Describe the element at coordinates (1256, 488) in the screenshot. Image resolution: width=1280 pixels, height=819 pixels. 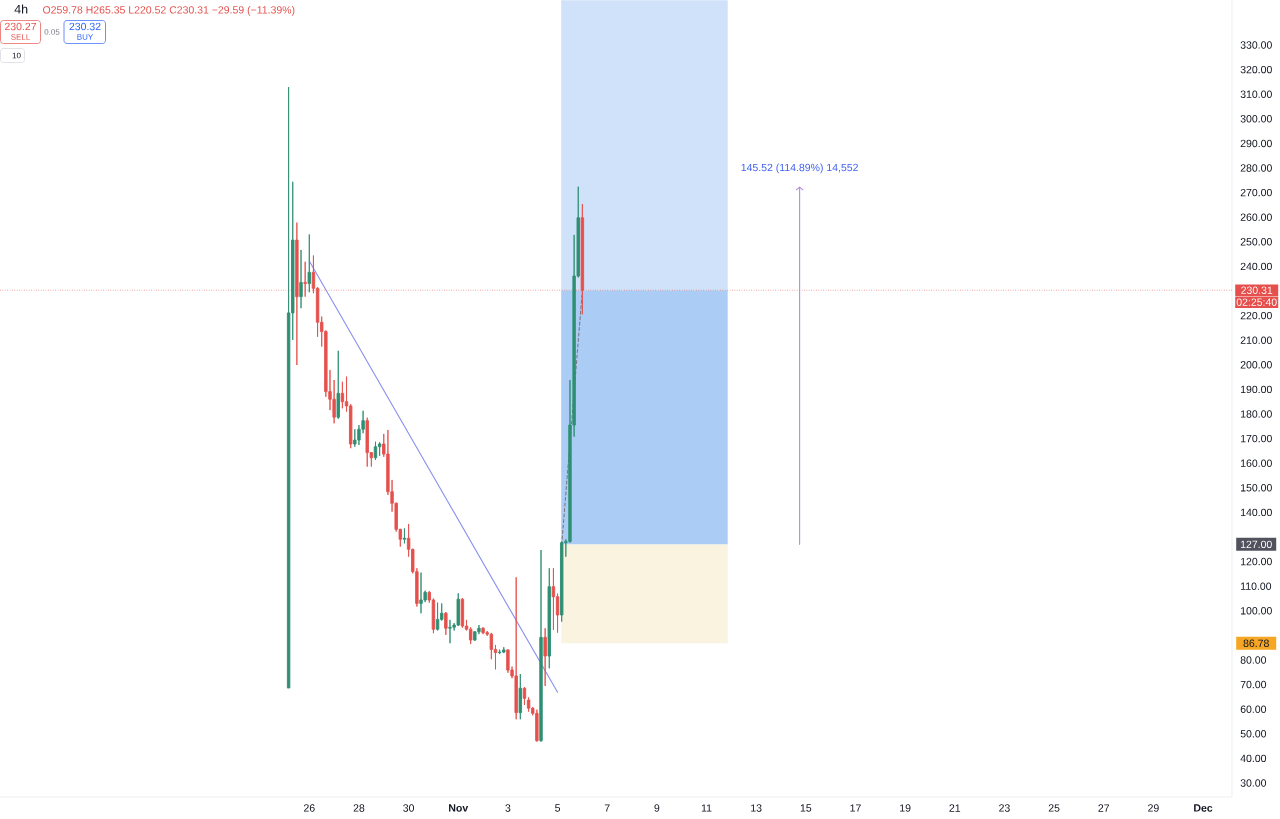
I see `y-tick-label: 150.00` at that location.